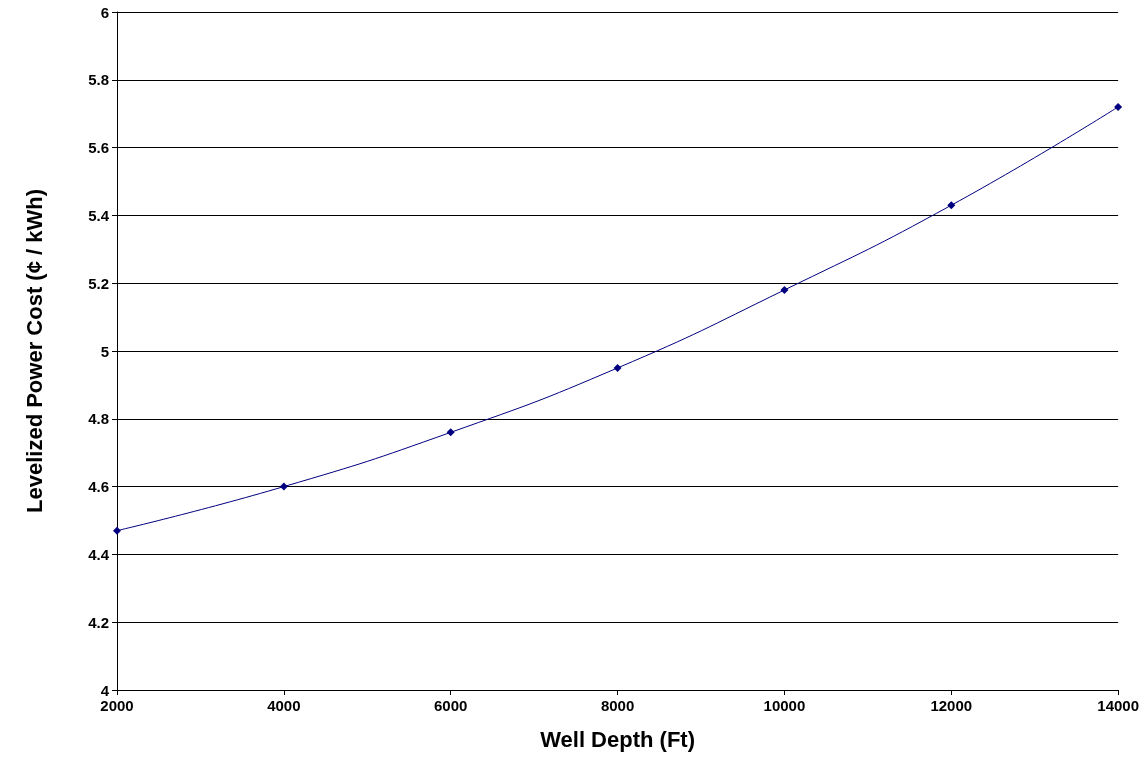 The width and height of the screenshot is (1142, 782). I want to click on x-tick-label: 14000, so click(1118, 705).